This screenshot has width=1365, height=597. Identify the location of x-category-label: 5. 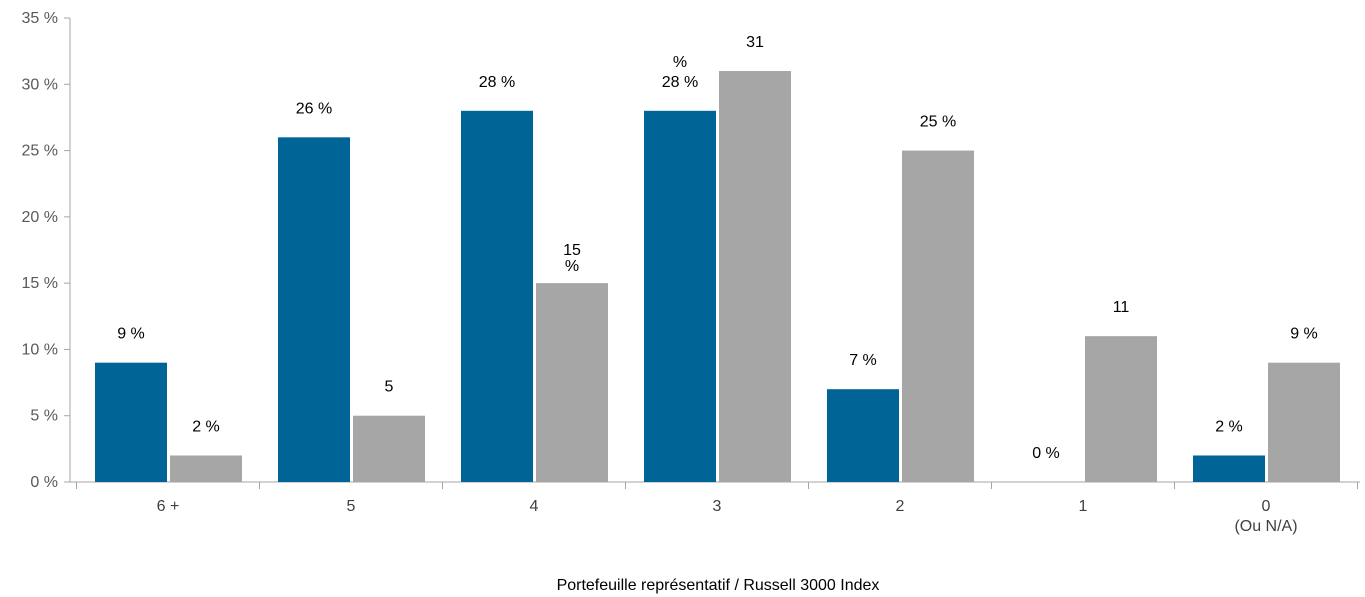
(351, 506).